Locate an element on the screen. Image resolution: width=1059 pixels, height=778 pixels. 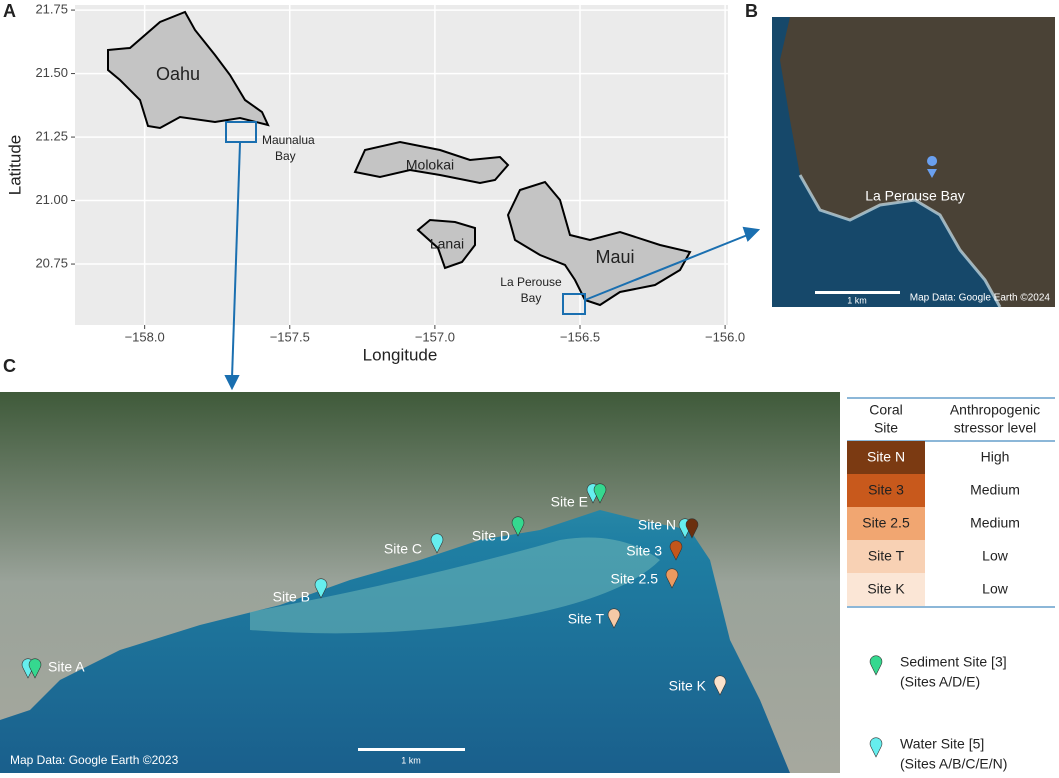
legend-sub: (Sites A/D/E) is located at coordinates (940, 682).